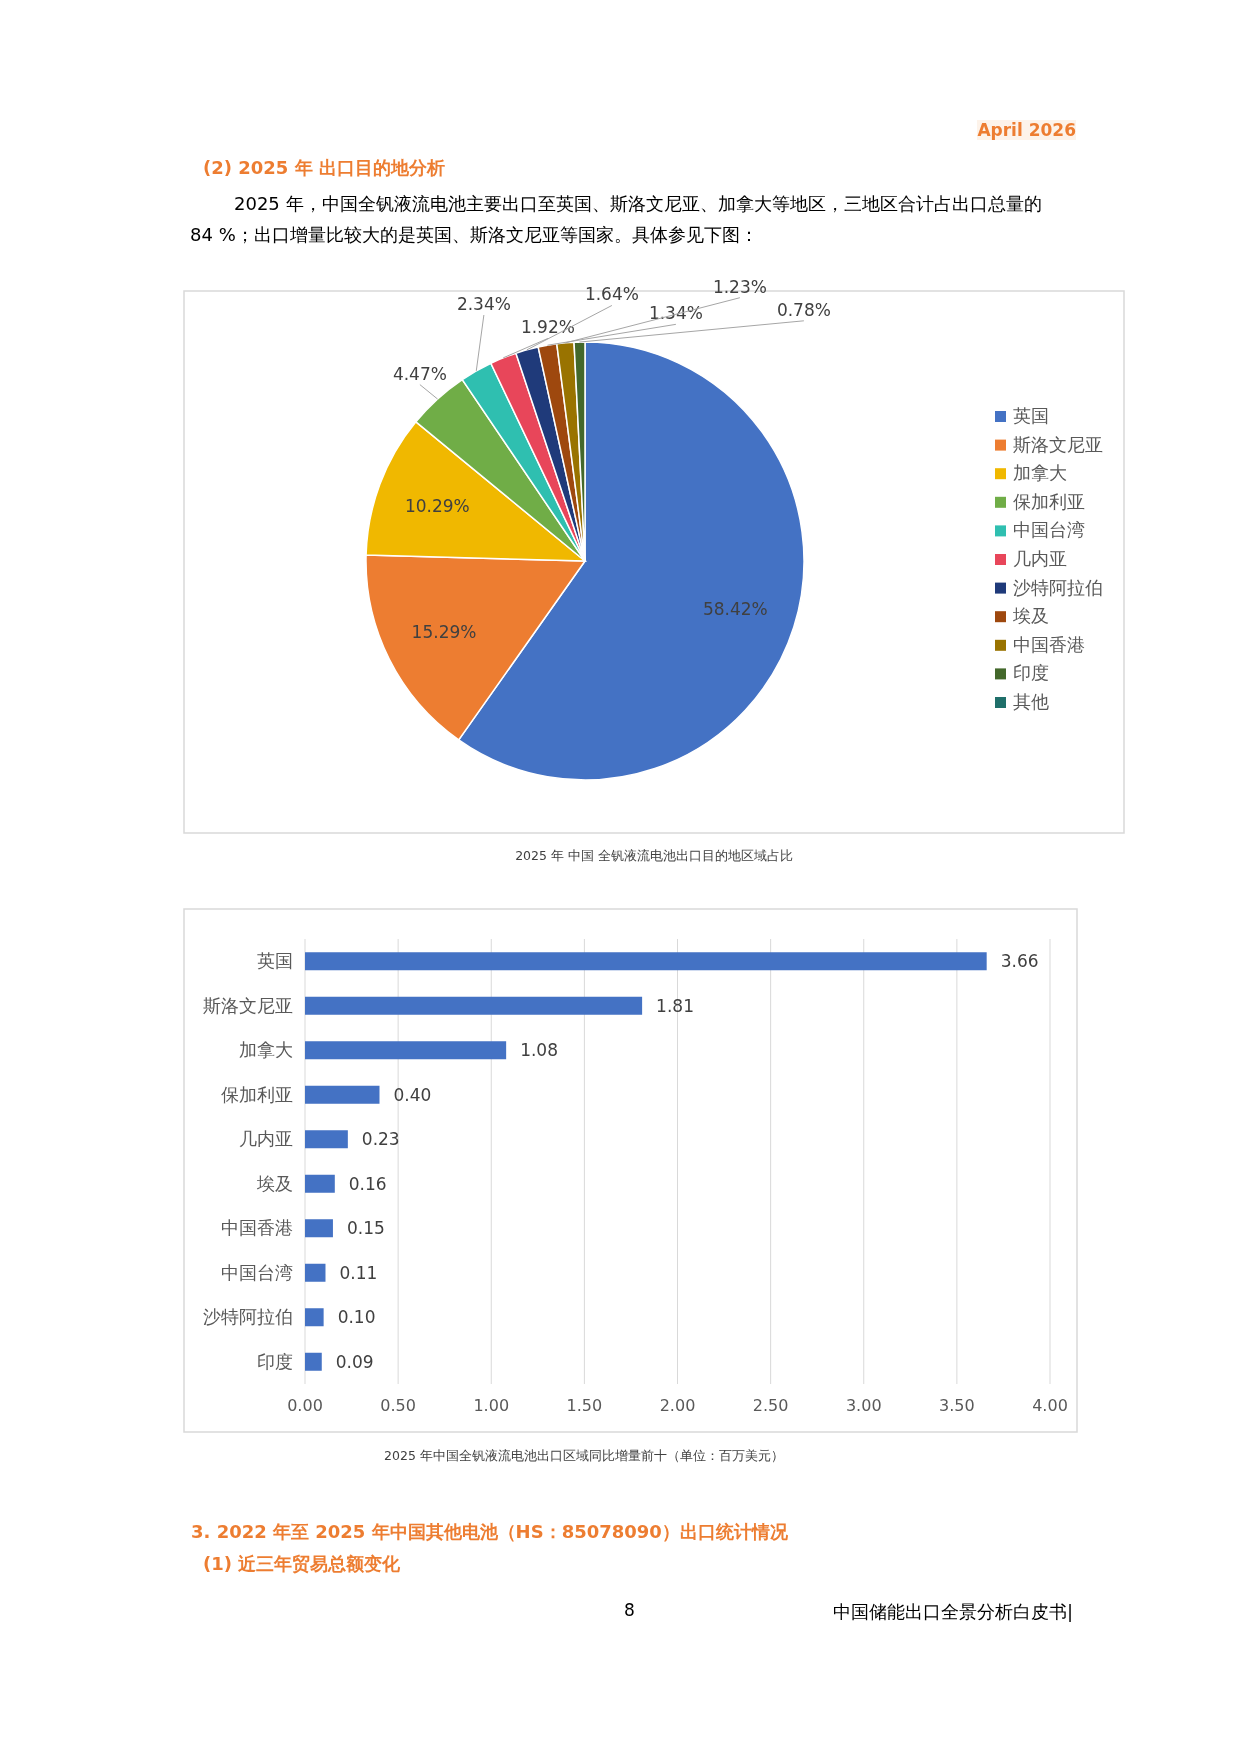  What do you see at coordinates (803, 309) in the screenshot?
I see `data-label: 0.78%` at bounding box center [803, 309].